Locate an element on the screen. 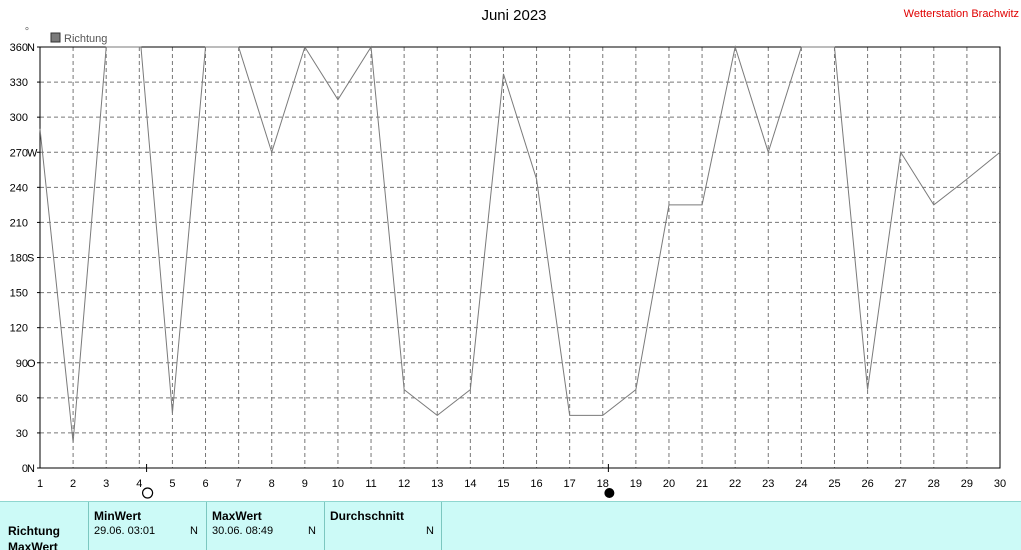  x-tick-label: 22 is located at coordinates (735, 484).